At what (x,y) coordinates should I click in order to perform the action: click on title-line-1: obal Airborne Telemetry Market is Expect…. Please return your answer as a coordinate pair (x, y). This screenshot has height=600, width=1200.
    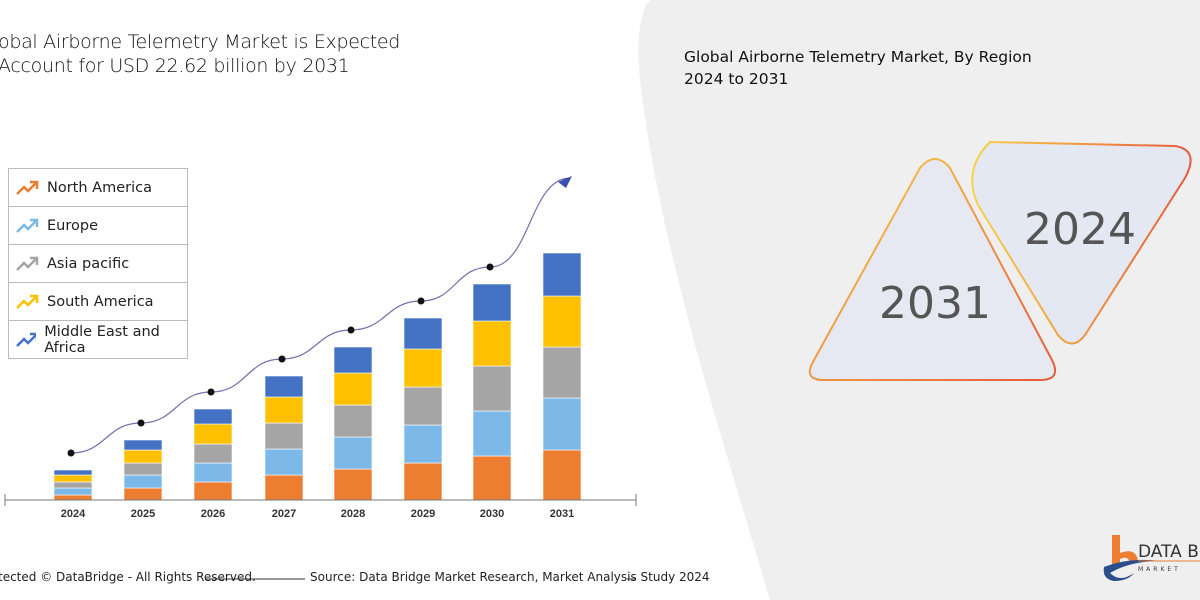
    Looking at the image, I should click on (200, 42).